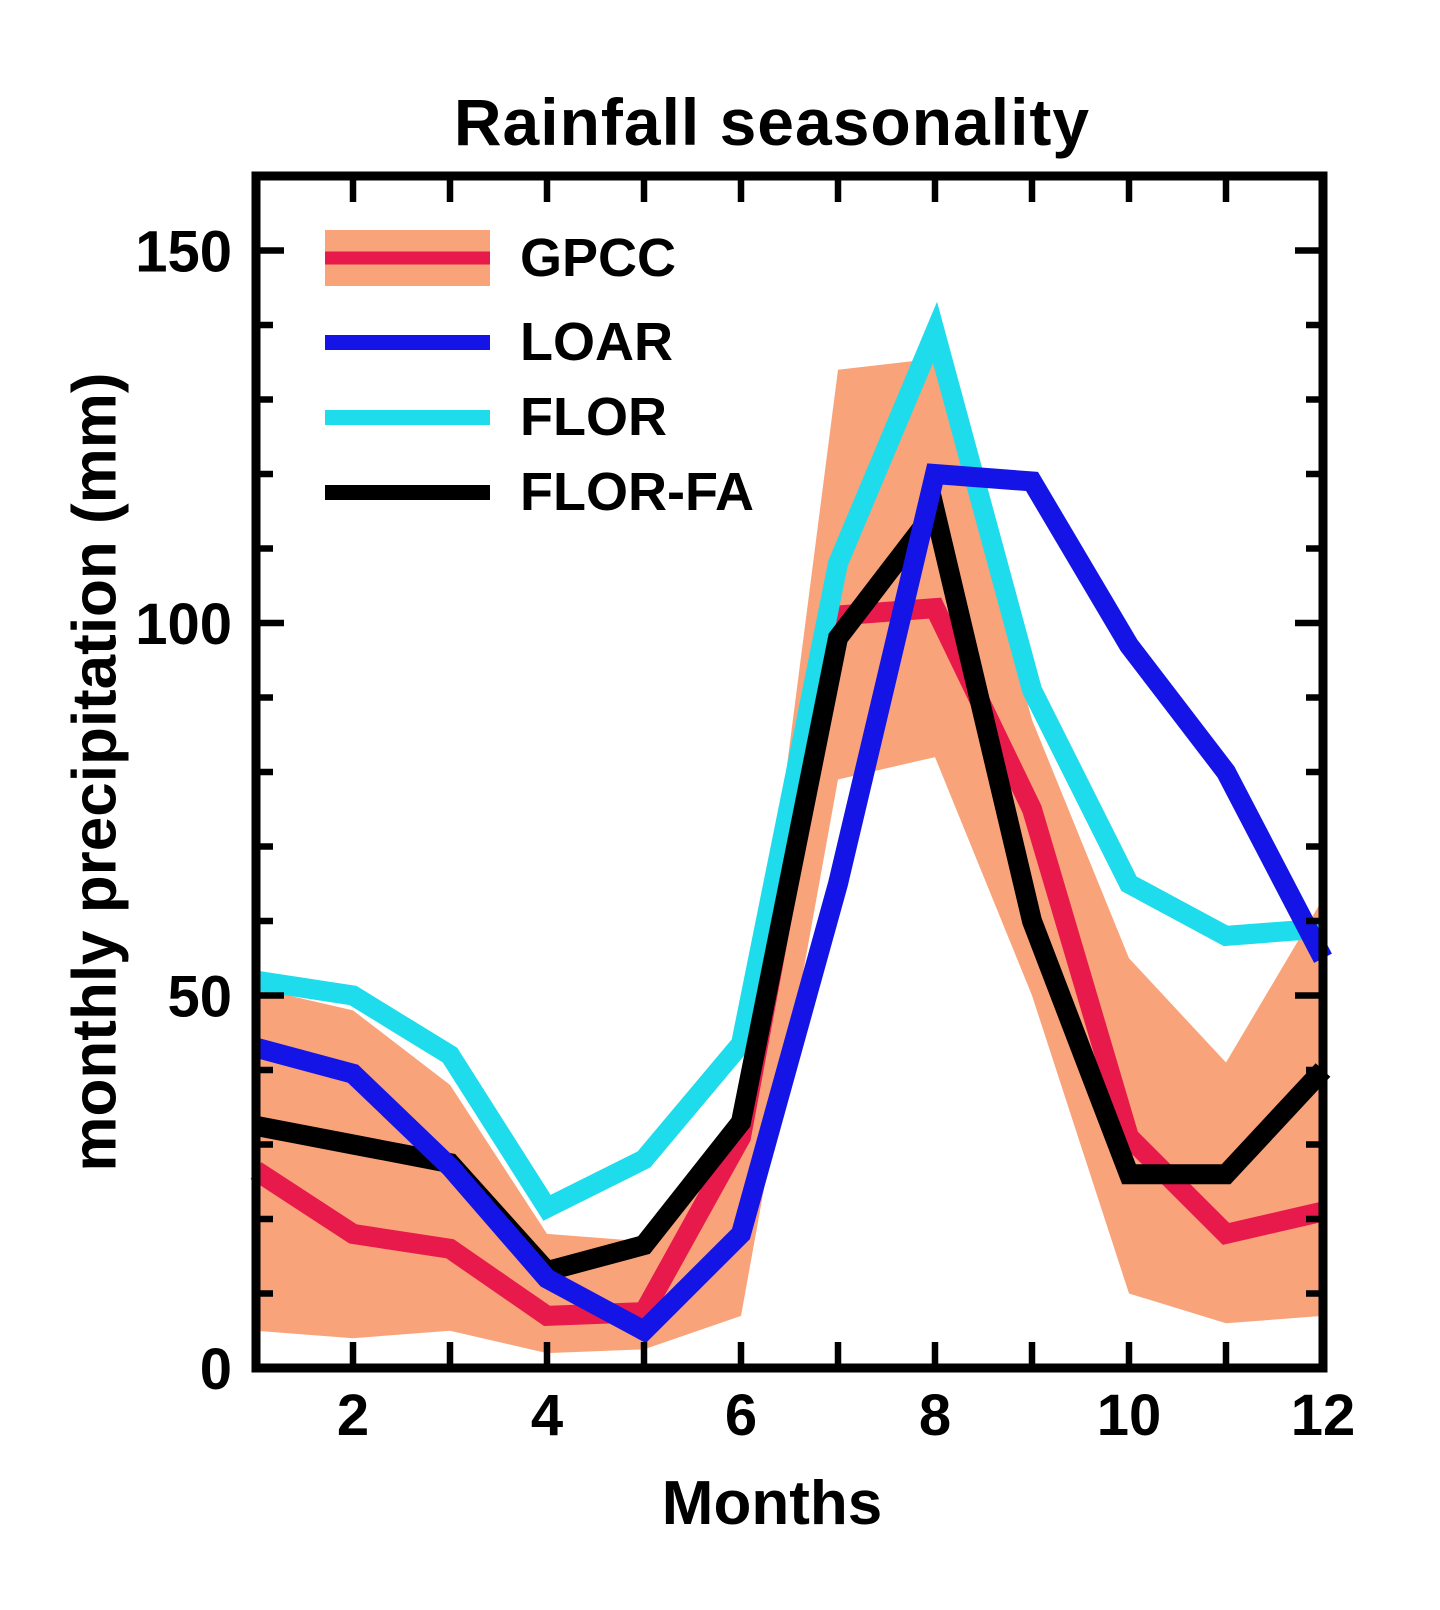  Describe the element at coordinates (216, 1369) in the screenshot. I see `y-tick-label-0: 0` at that location.